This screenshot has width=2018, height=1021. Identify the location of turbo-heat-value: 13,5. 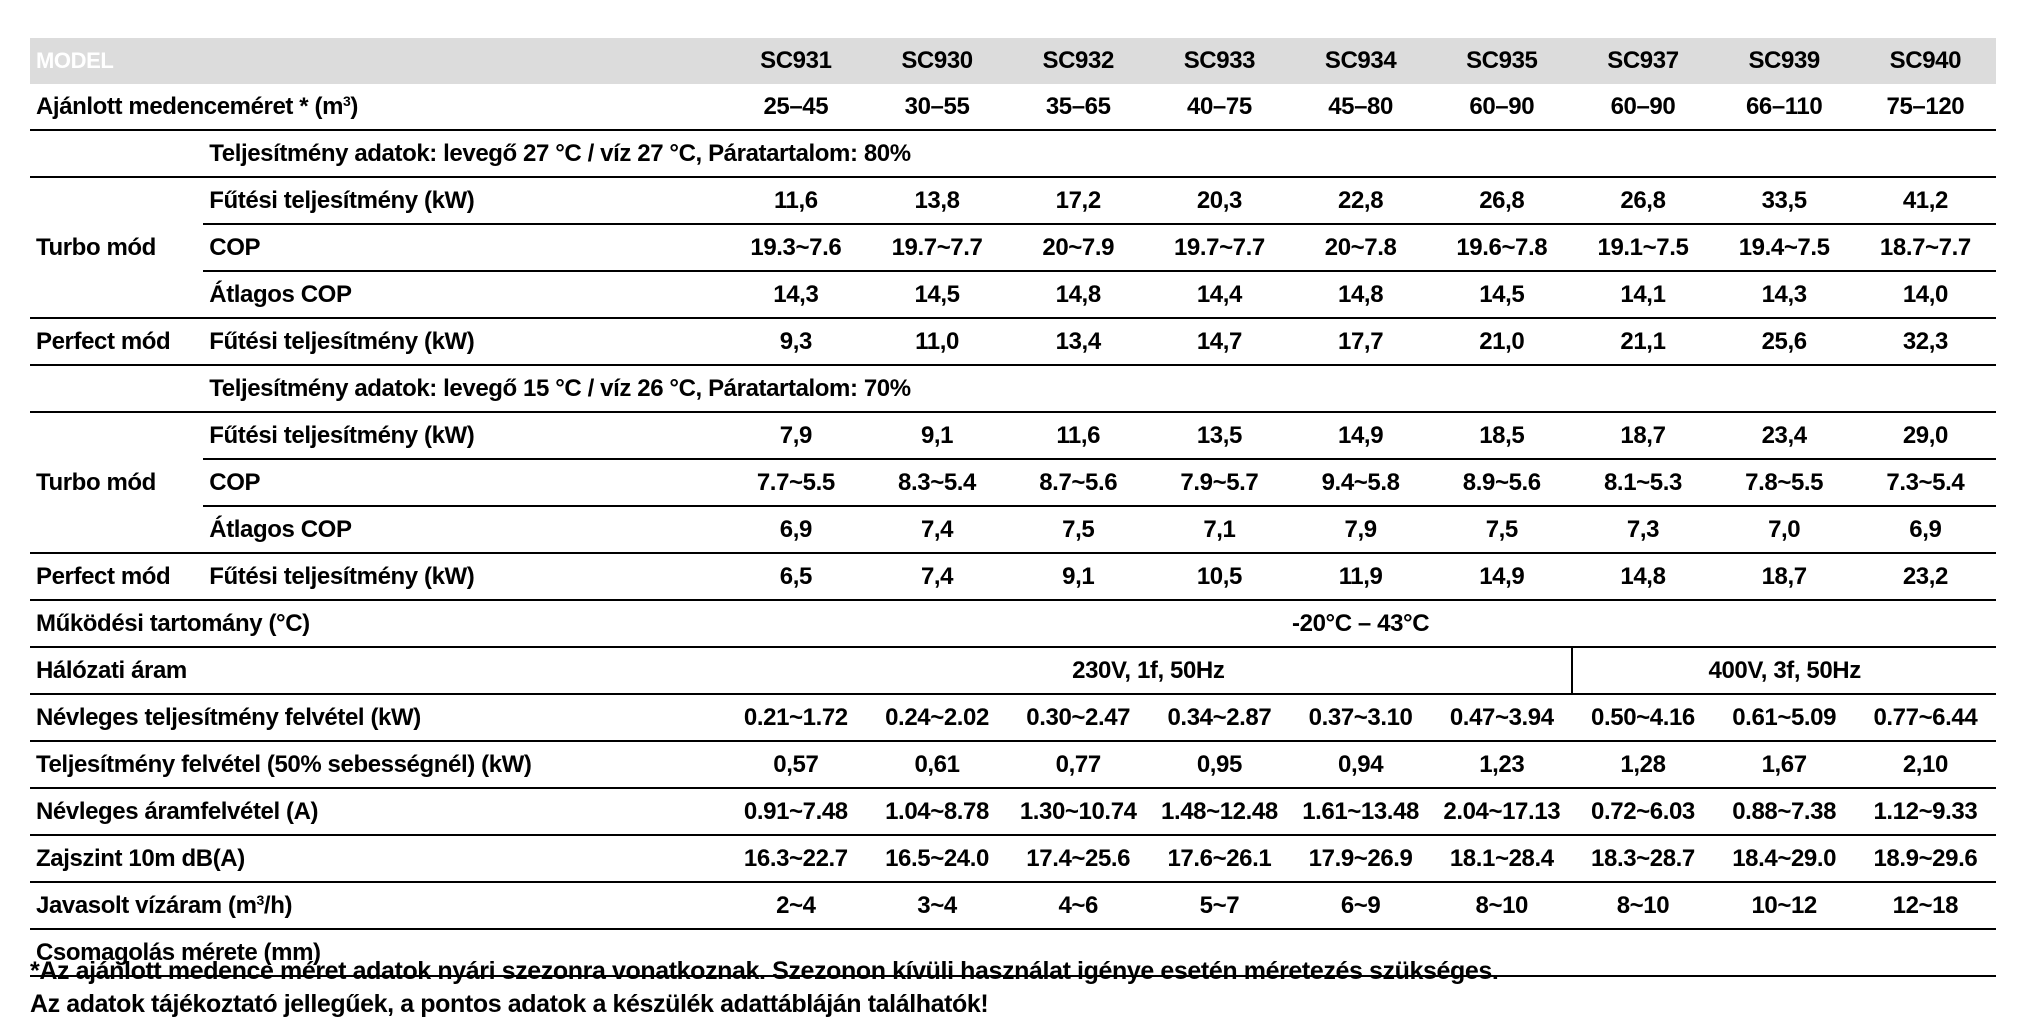
(1219, 436).